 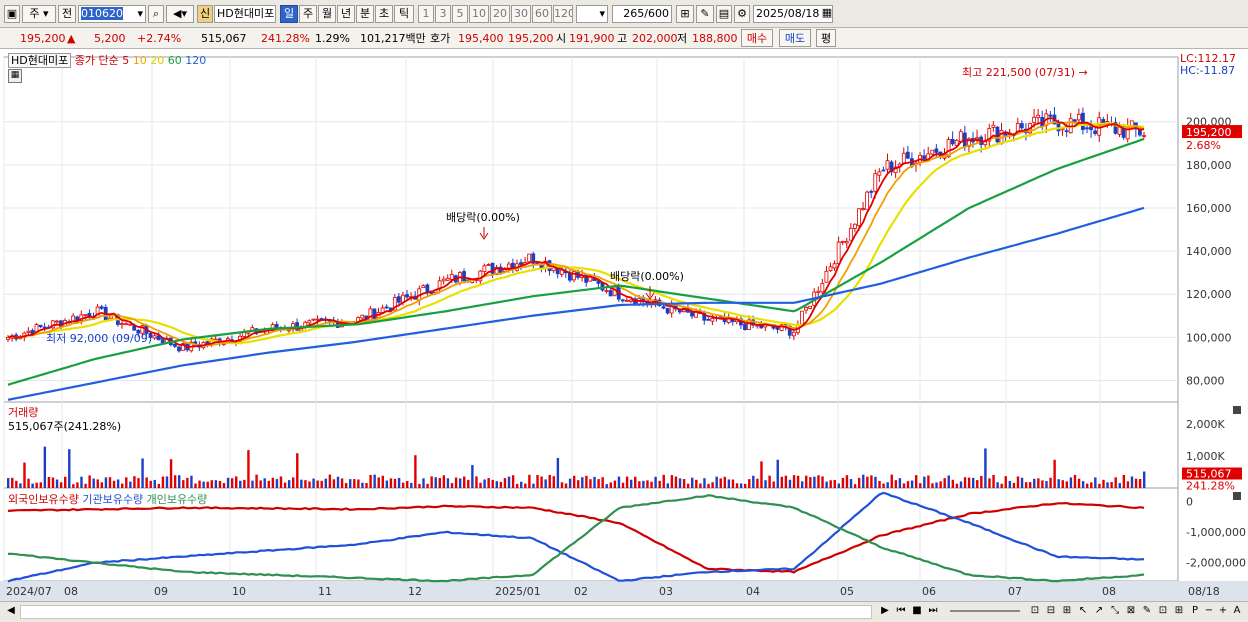 What do you see at coordinates (1195, 610) in the screenshot?
I see `pin-icon: P` at bounding box center [1195, 610].